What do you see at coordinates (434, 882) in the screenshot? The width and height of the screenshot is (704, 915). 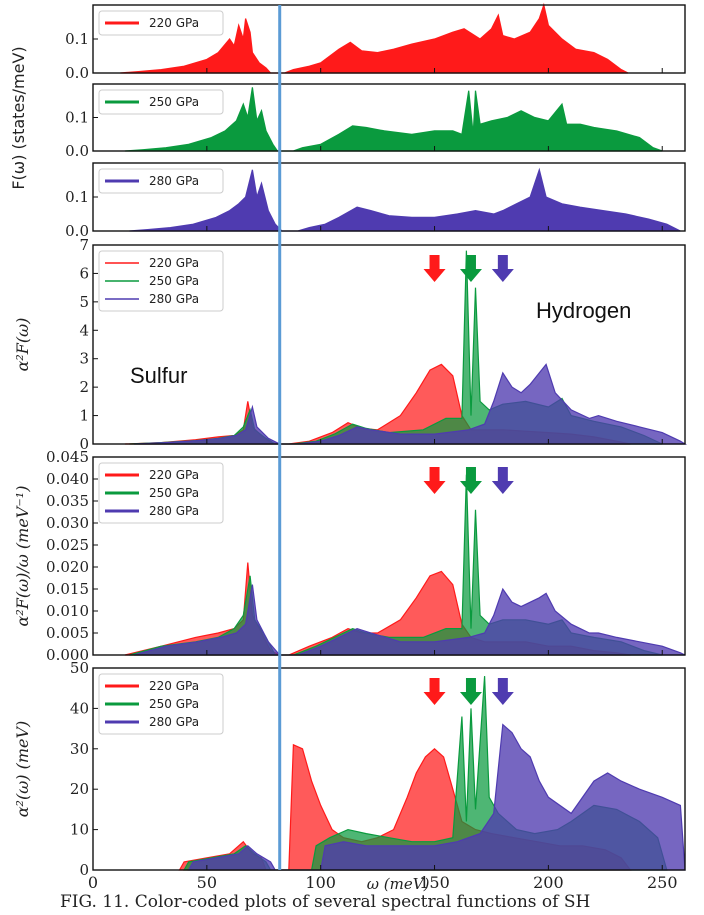 I see `x-tick-label: 150` at bounding box center [434, 882].